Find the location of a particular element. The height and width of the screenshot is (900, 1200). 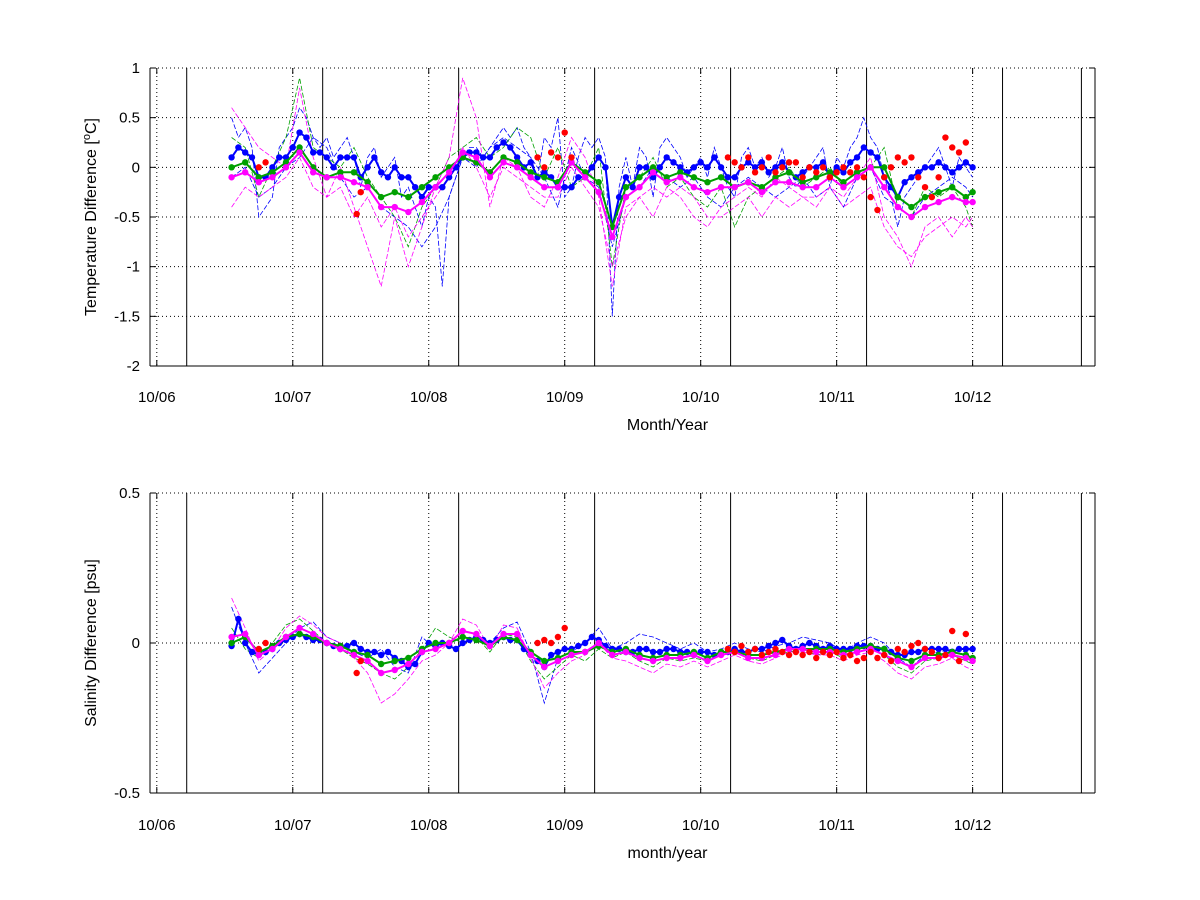

y-tick-label: 0 is located at coordinates (136, 643).